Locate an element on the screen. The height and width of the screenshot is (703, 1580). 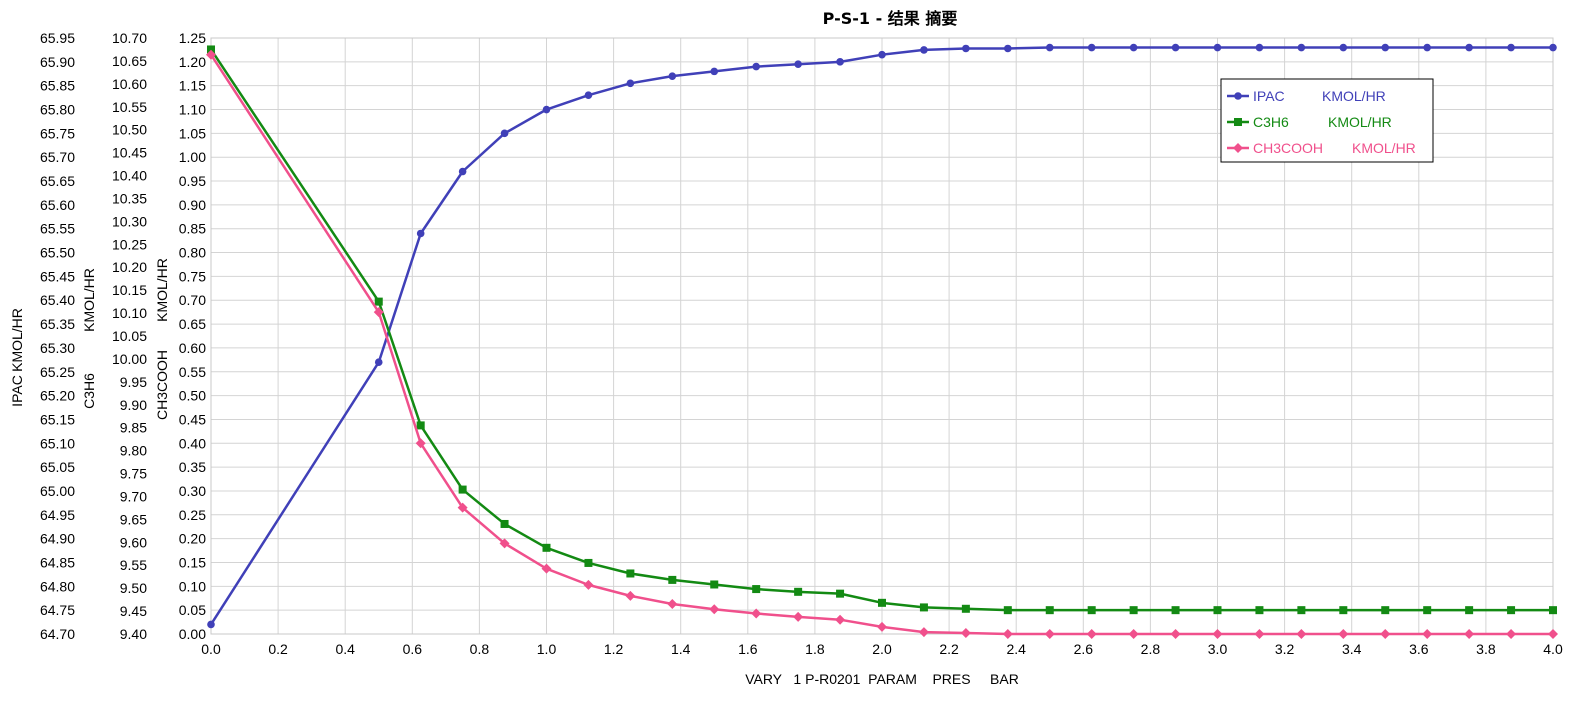
y-tick-label-c3h6: 10.45 is located at coordinates (129, 153).